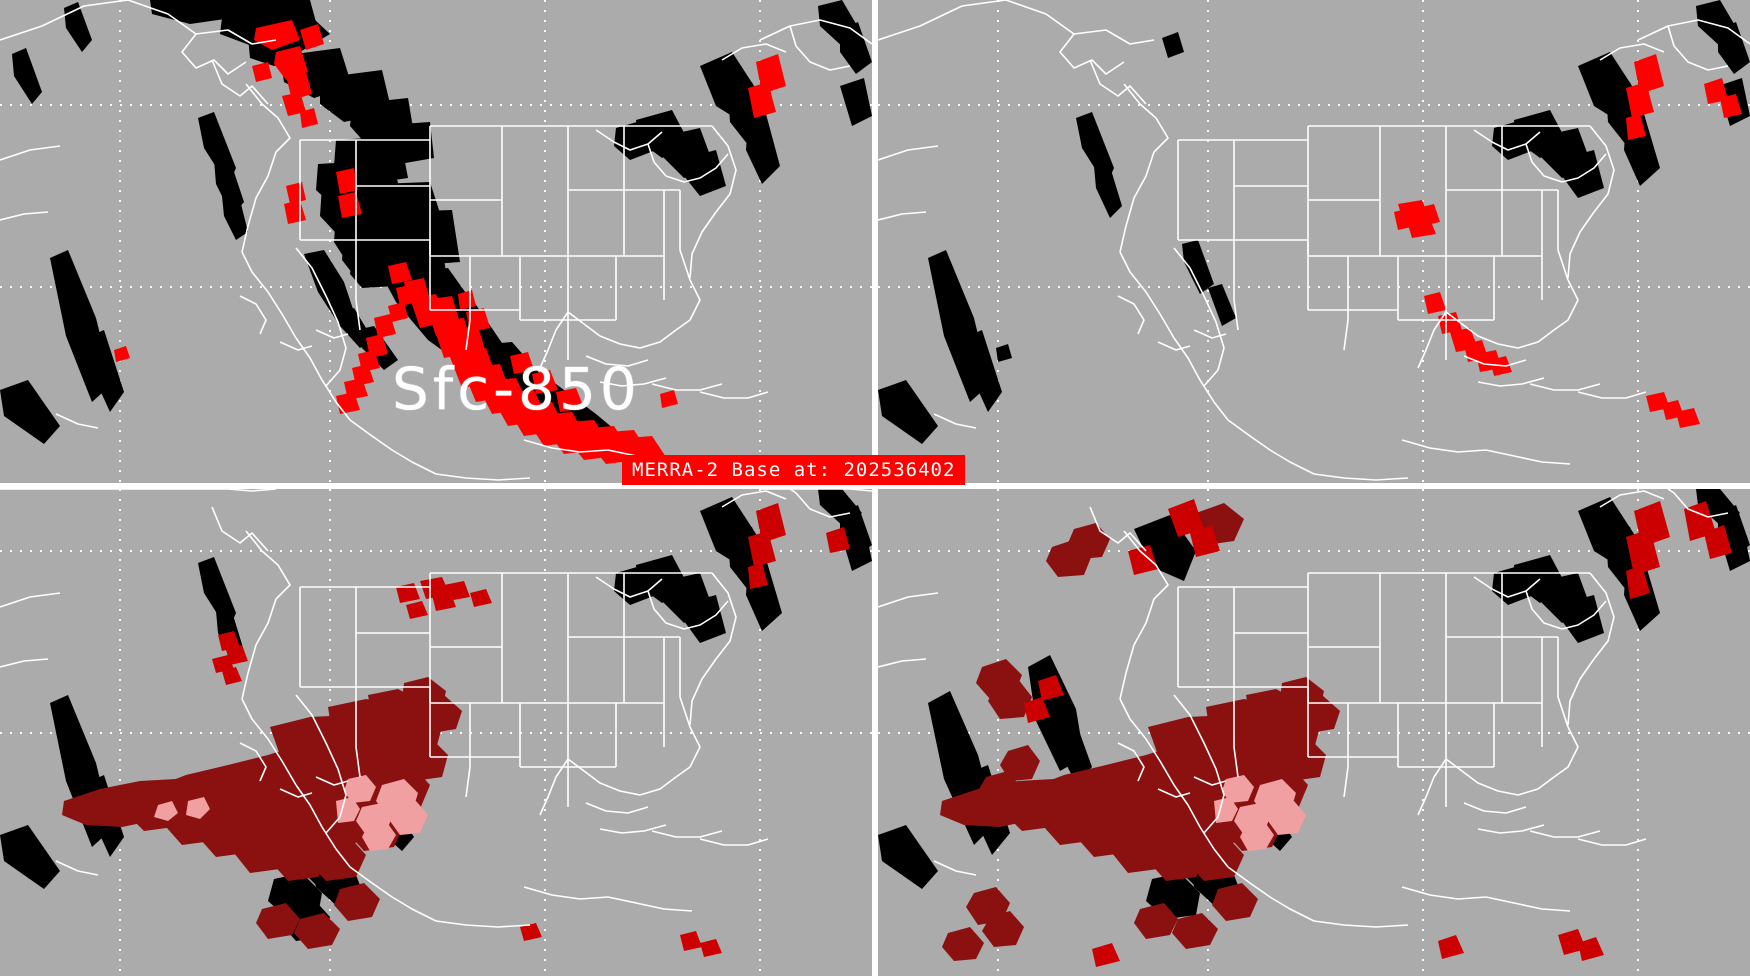 The image size is (1750, 976). I want to click on title-banner: MERRA-2 Base at: 202536402, so click(794, 470).